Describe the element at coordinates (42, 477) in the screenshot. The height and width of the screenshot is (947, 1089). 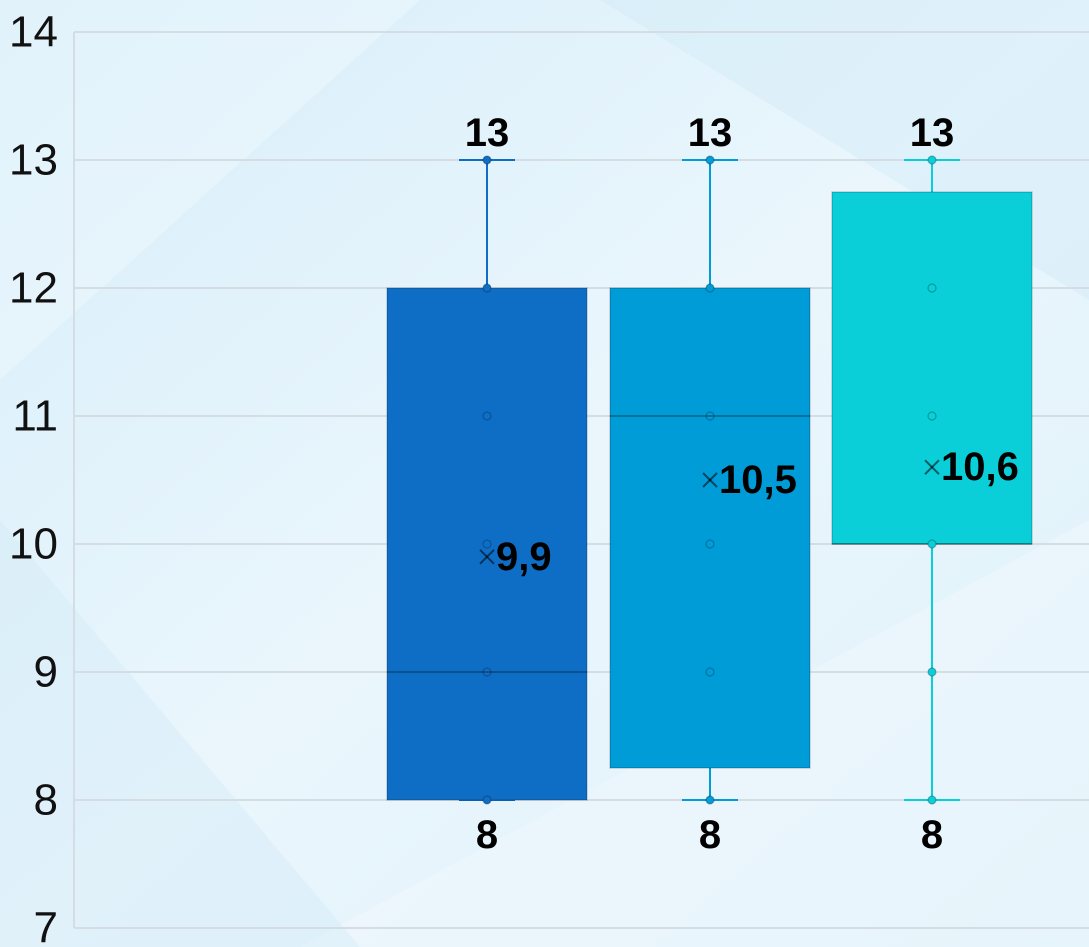
I see `y-axis: 7 8 9 10 11 12 13 14` at that location.